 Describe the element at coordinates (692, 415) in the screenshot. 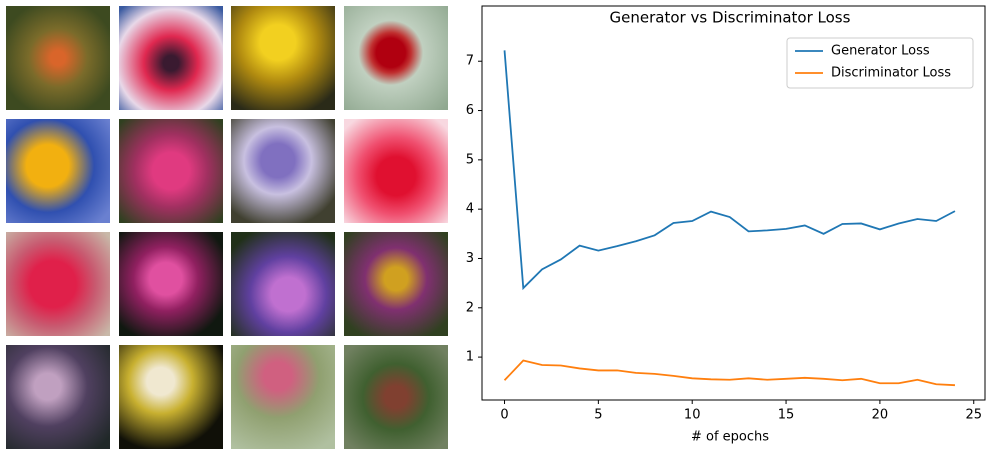

I see `x-tick-label: 10` at that location.